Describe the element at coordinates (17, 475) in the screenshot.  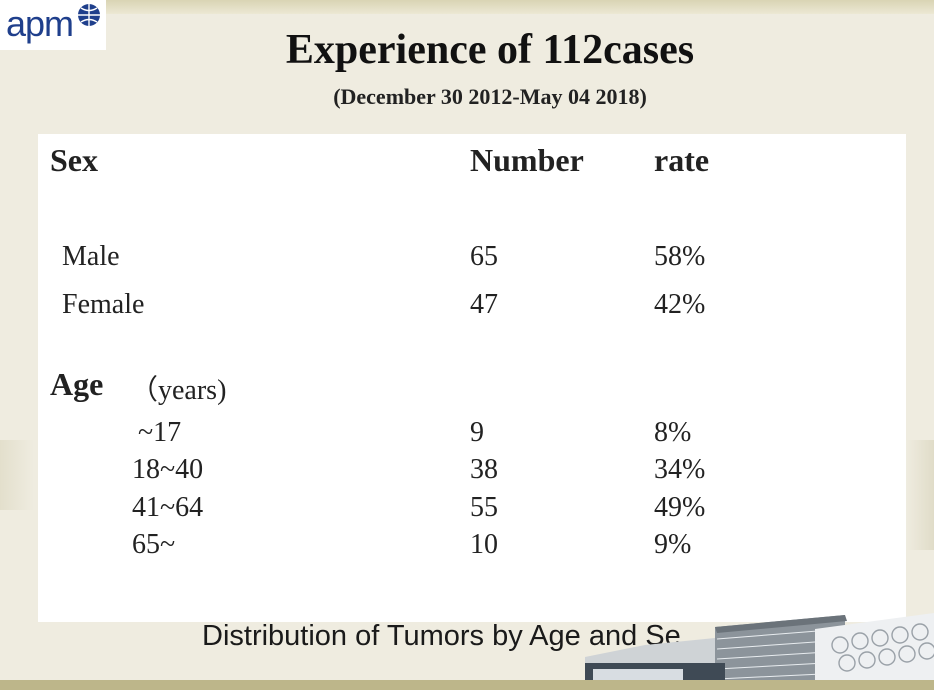
I see `left-decoration` at that location.